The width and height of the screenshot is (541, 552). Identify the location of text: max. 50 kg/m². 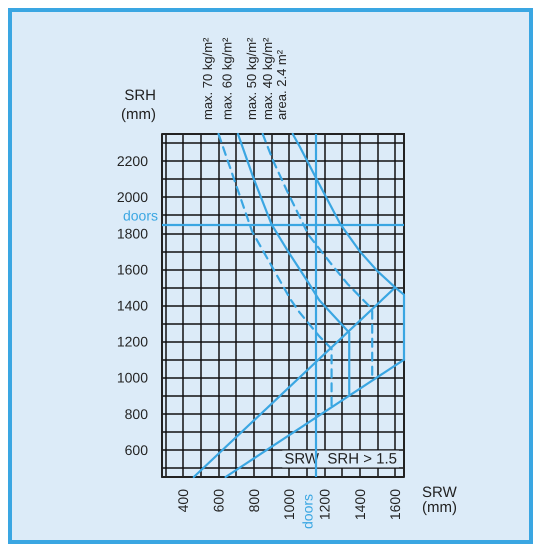
(252, 78).